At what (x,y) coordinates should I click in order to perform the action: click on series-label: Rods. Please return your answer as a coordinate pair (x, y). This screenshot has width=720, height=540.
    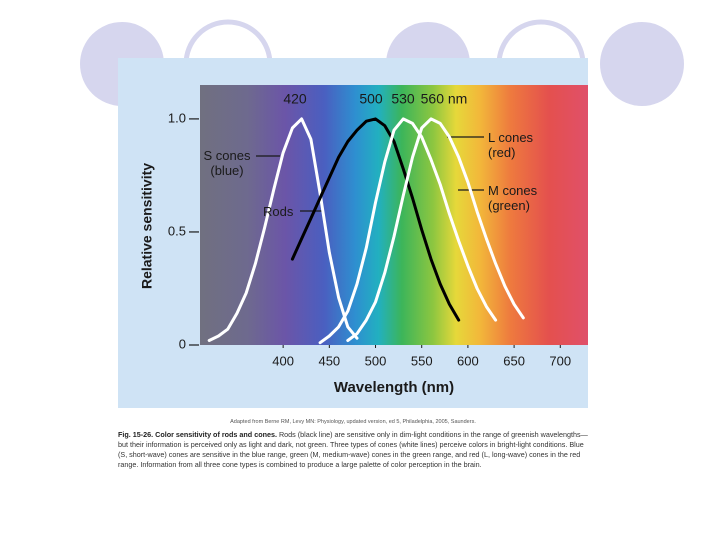
    Looking at the image, I should click on (278, 211).